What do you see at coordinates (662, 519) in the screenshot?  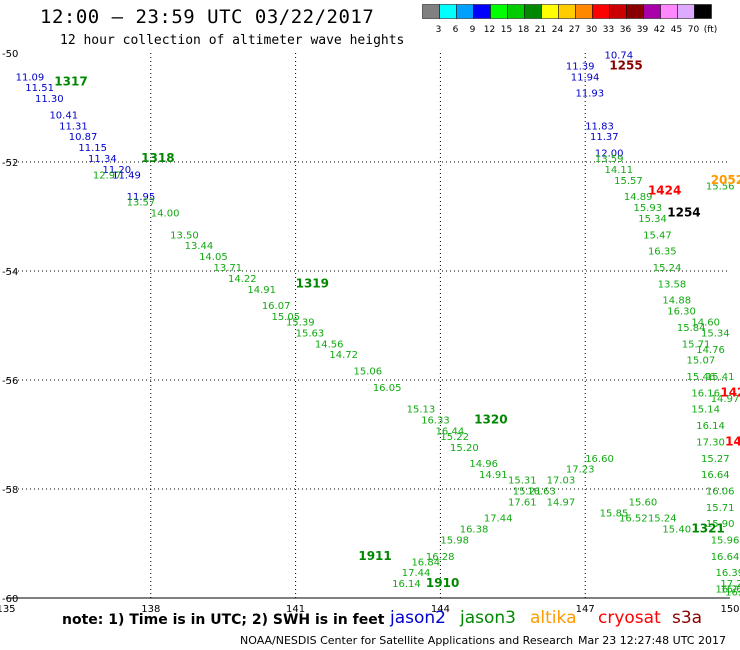 I see `swh-value: 15.24` at bounding box center [662, 519].